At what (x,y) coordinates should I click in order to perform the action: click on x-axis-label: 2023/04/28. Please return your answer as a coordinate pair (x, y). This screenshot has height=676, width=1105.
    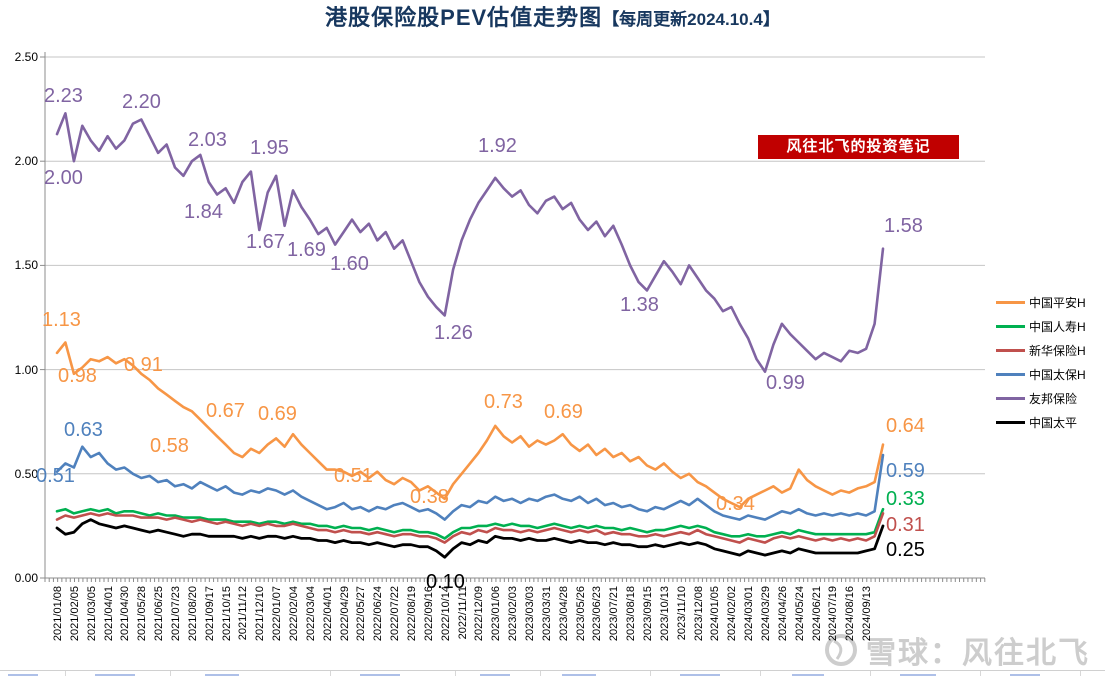
    Looking at the image, I should click on (563, 614).